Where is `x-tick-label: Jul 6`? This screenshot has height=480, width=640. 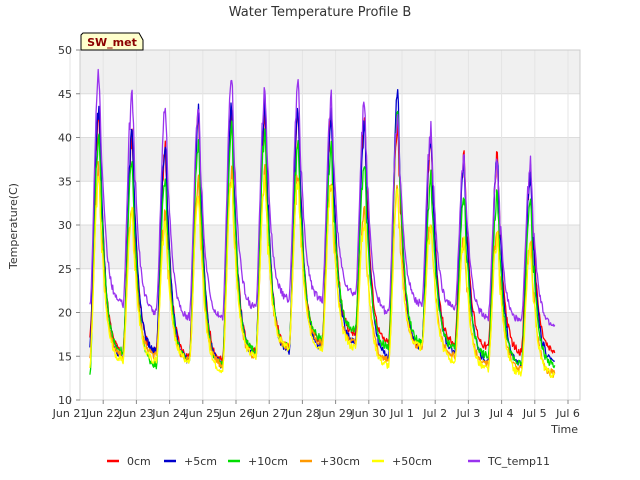
x-tick-label: Jul 6 is located at coordinates (567, 413).